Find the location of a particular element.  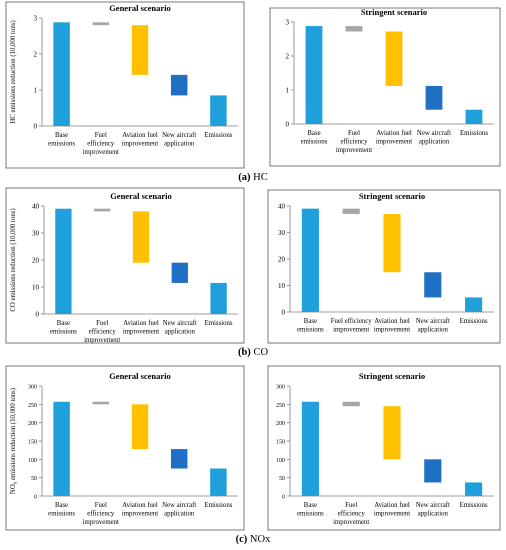

caption-hc: (a) HC is located at coordinates (253, 177).